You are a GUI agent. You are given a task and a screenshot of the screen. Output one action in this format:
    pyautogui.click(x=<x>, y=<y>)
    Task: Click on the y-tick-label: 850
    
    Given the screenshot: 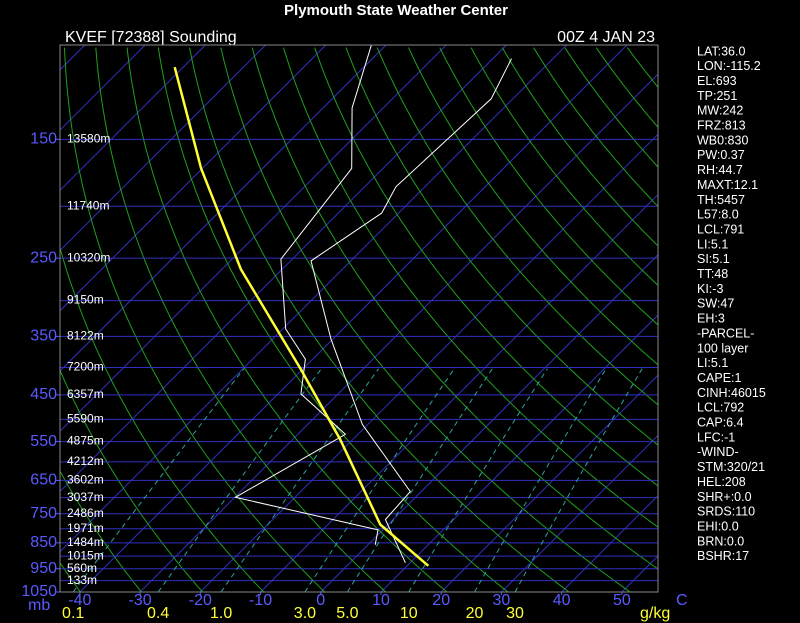 What is the action you would take?
    pyautogui.click(x=43, y=542)
    